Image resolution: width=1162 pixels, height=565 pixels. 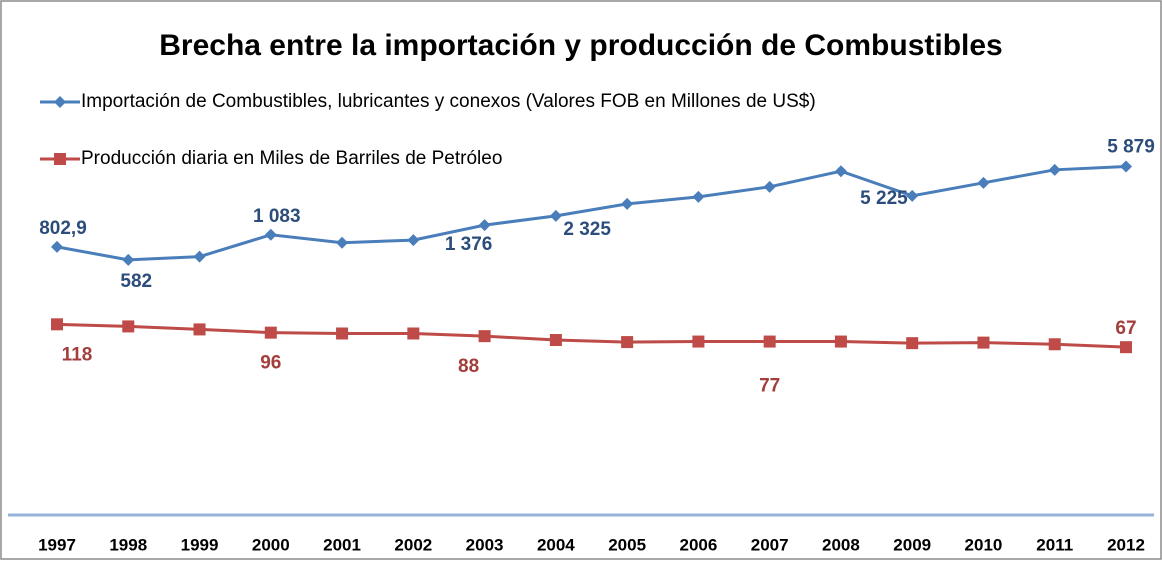 I want to click on data-label: 67, so click(x=1125, y=328).